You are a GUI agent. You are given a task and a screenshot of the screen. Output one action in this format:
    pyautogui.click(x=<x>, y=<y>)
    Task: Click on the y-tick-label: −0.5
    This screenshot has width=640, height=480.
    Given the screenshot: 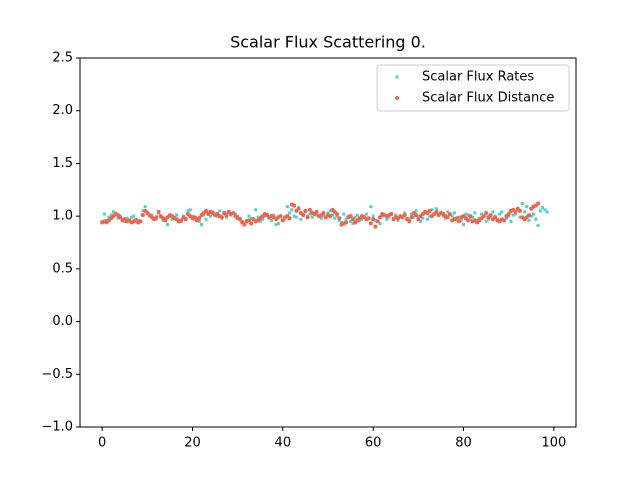 What is the action you would take?
    pyautogui.click(x=57, y=374)
    